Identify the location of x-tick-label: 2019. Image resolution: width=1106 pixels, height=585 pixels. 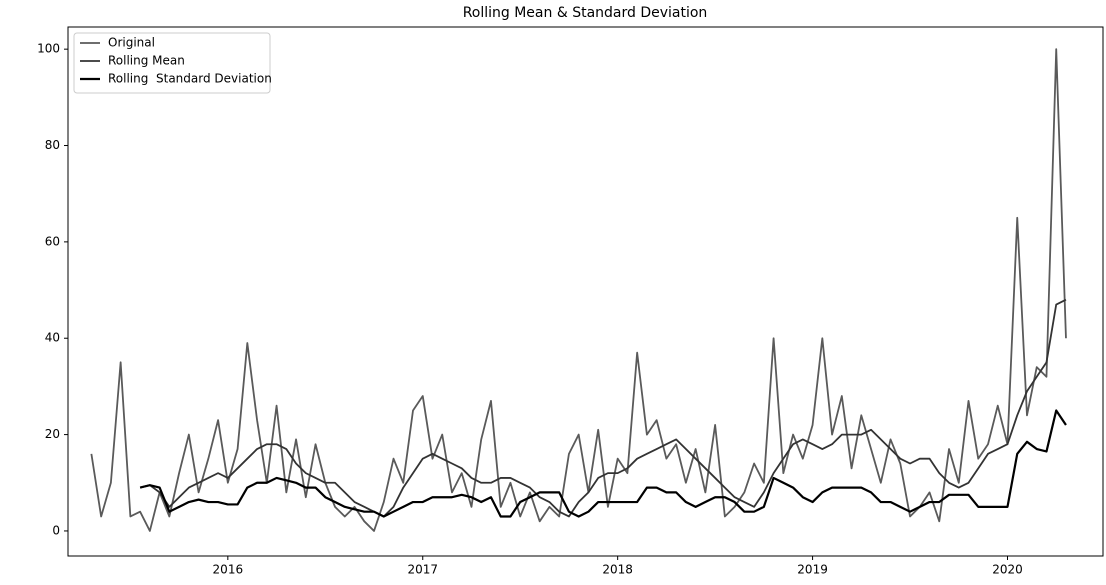
(812, 570).